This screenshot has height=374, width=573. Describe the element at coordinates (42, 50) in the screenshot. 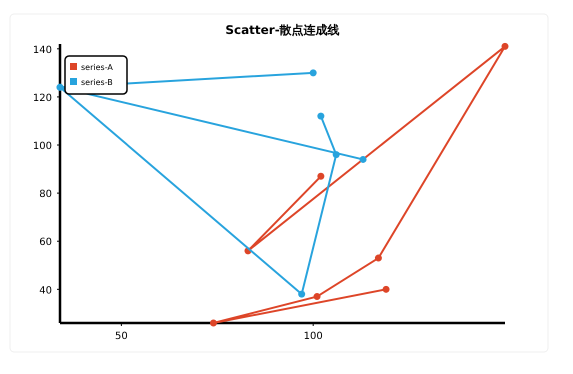

I see `y-tick: 140` at that location.